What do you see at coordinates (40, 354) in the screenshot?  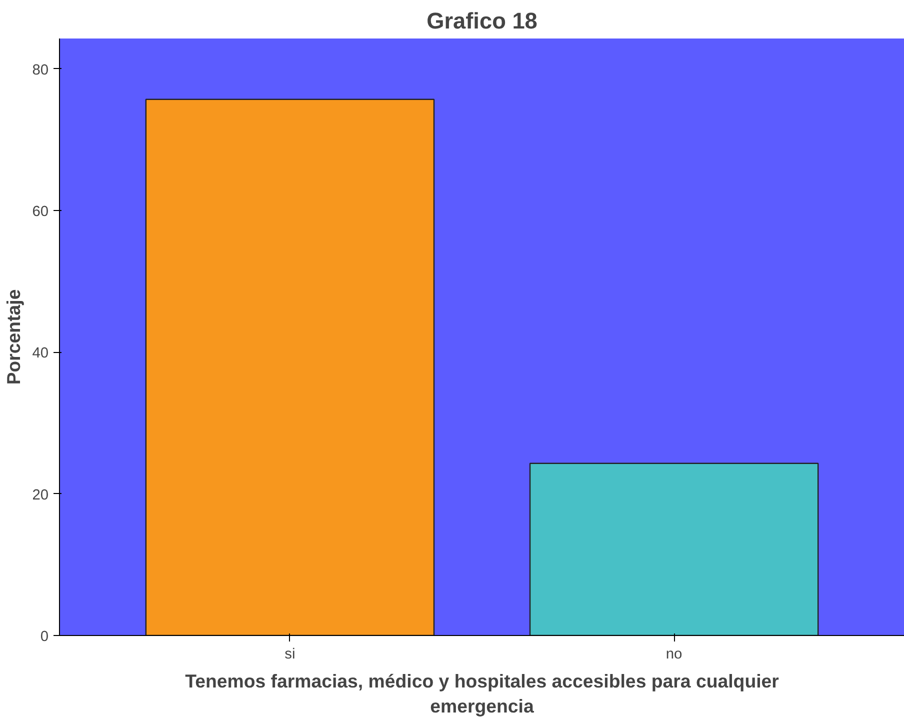 I see `y-tick-label: 40` at bounding box center [40, 354].